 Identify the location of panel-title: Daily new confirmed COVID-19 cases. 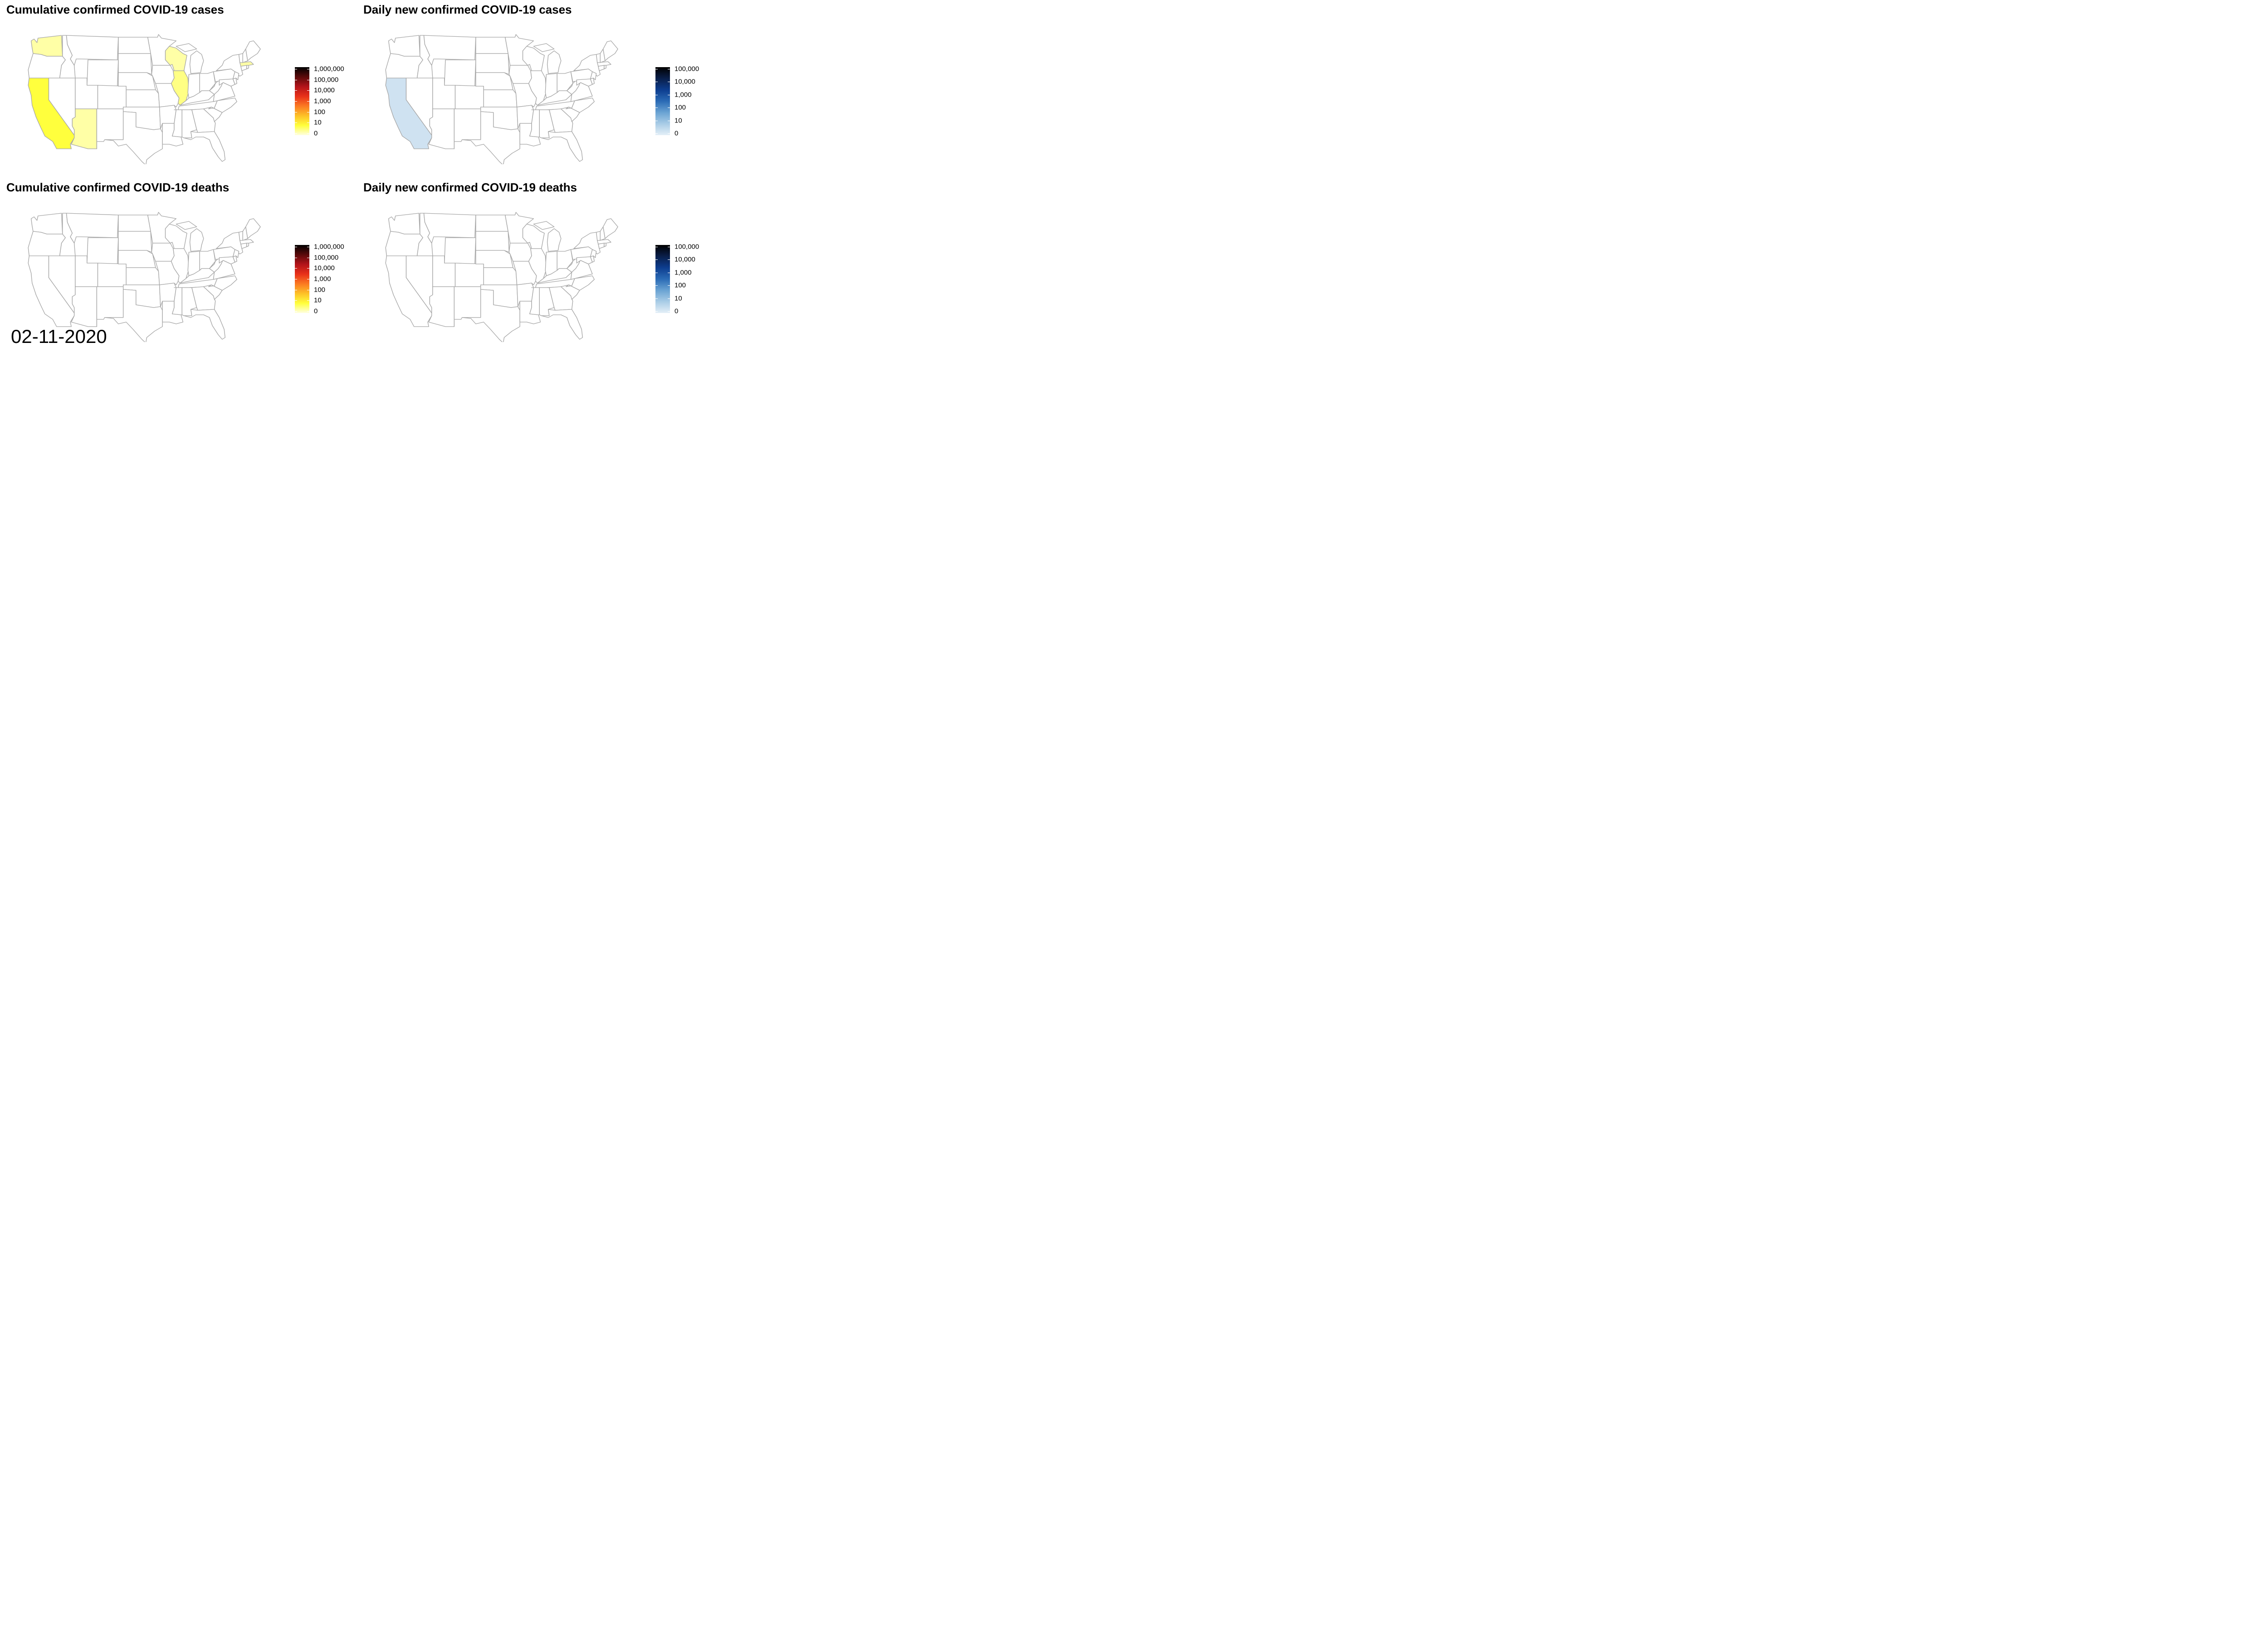
(468, 9).